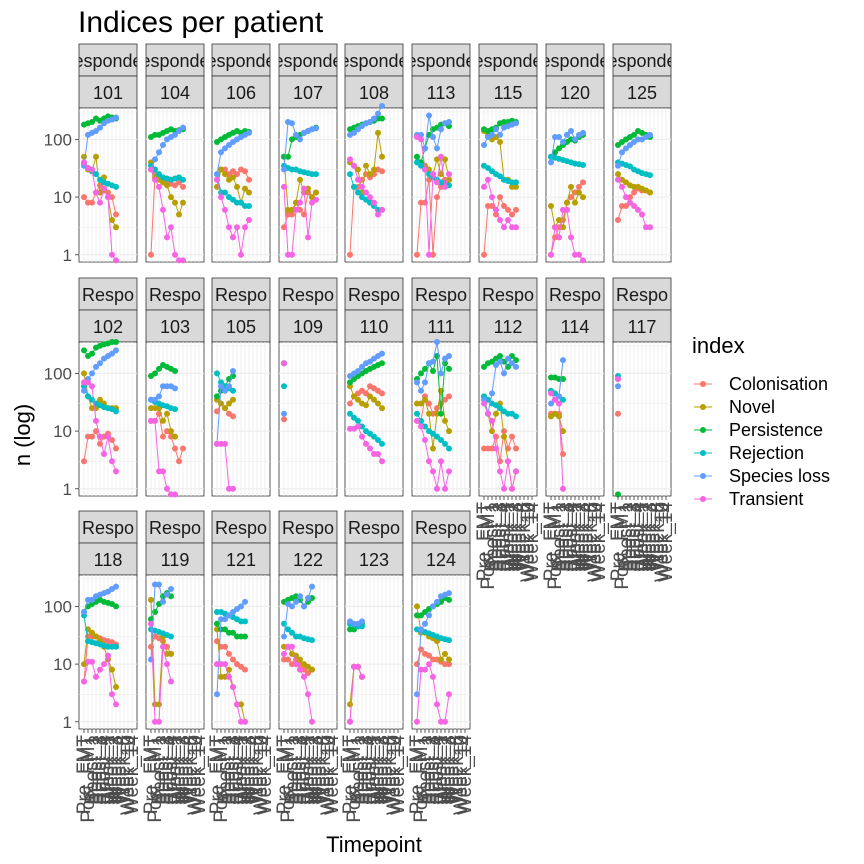  What do you see at coordinates (175, 93) in the screenshot?
I see `facet-patient-label: 104` at bounding box center [175, 93].